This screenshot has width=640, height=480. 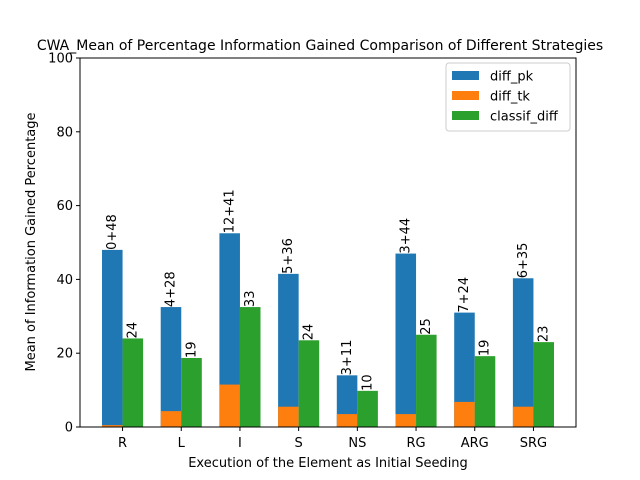 I want to click on legend-label: diff_tk, so click(x=510, y=97).